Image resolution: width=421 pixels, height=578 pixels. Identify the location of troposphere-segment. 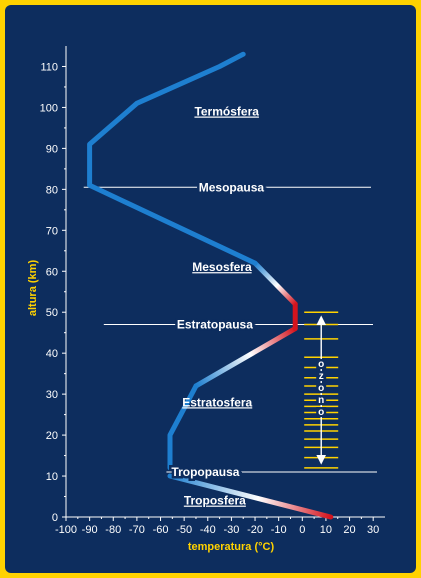
(250, 496).